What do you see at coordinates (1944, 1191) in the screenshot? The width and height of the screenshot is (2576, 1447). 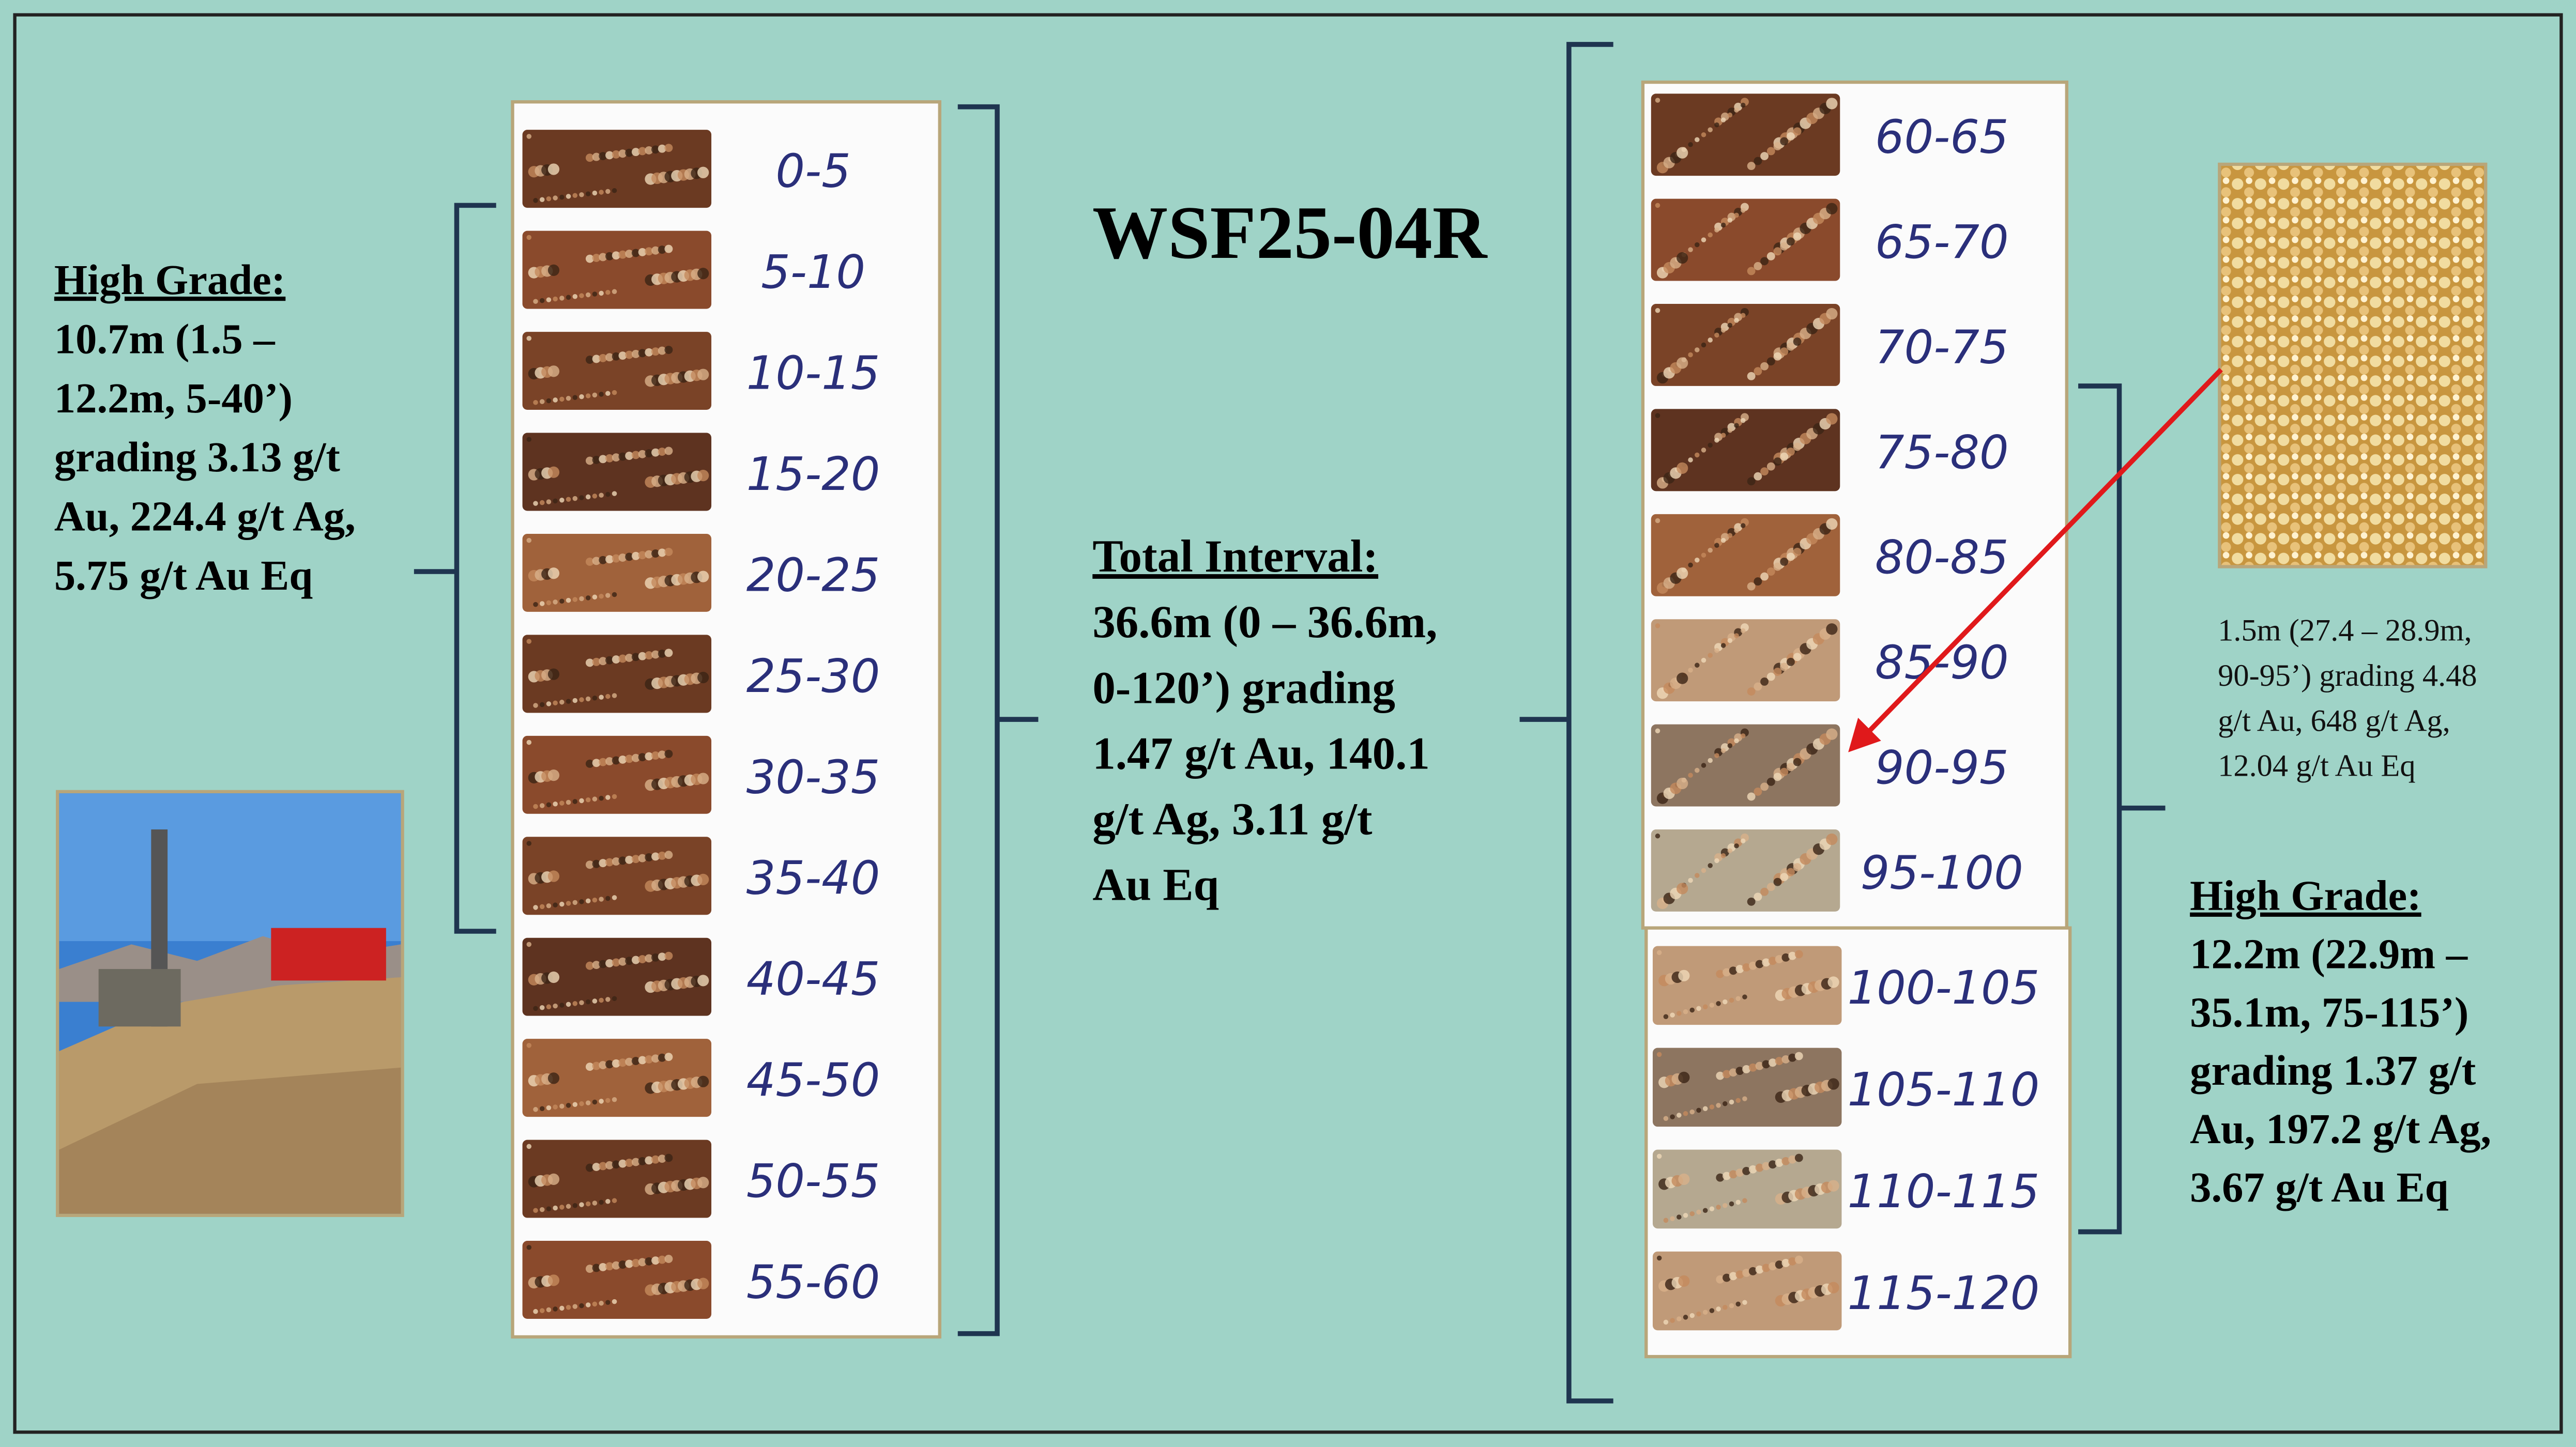 I see `sample-label: 110-115` at bounding box center [1944, 1191].